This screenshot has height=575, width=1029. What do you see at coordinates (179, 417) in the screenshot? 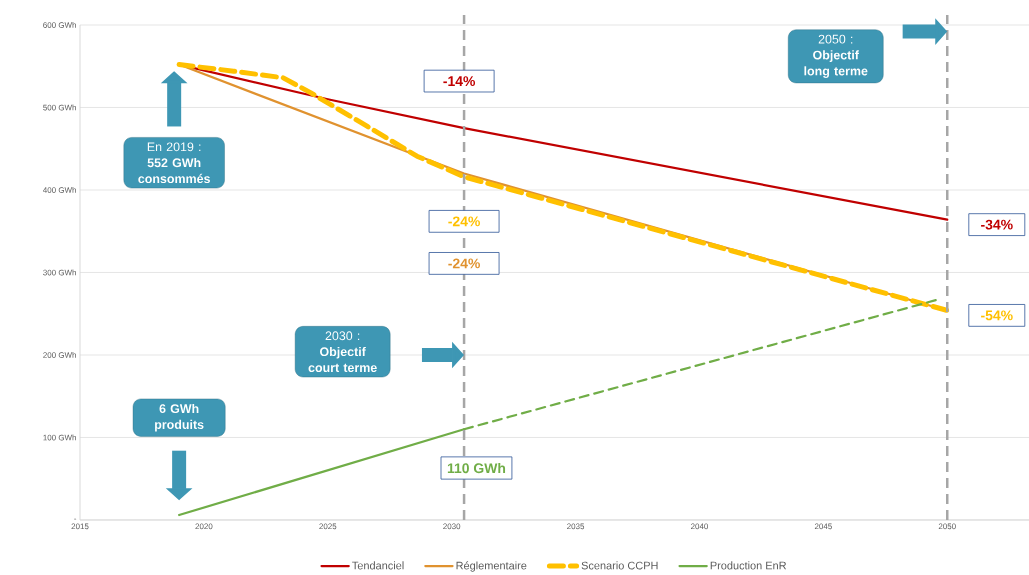
I see `annotation: 6 GWh produits` at bounding box center [179, 417].